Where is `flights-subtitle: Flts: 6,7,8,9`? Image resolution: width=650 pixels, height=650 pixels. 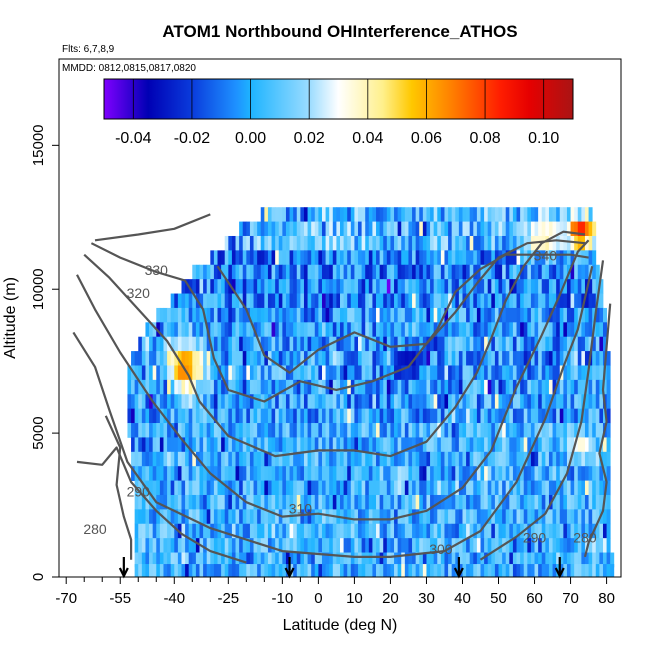 flights-subtitle: Flts: 6,7,8,9 is located at coordinates (88, 49).